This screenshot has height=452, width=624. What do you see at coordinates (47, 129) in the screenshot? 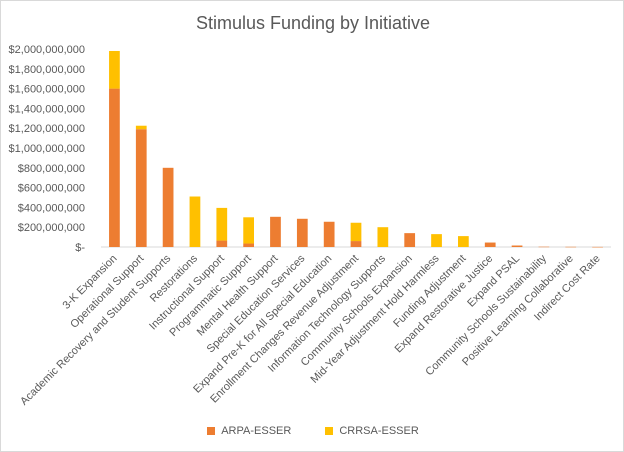
I see `y-tick-label: $1,200,000,000` at bounding box center [47, 129].